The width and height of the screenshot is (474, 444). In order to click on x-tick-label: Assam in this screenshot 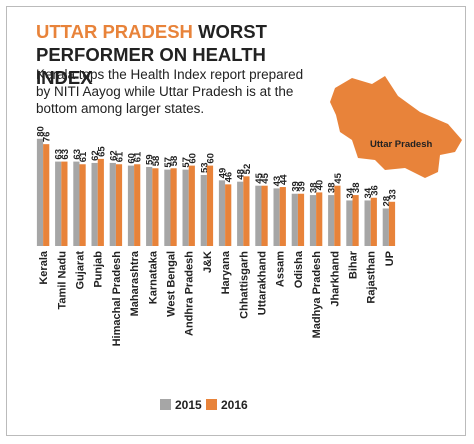, I will do `click(281, 269)`.